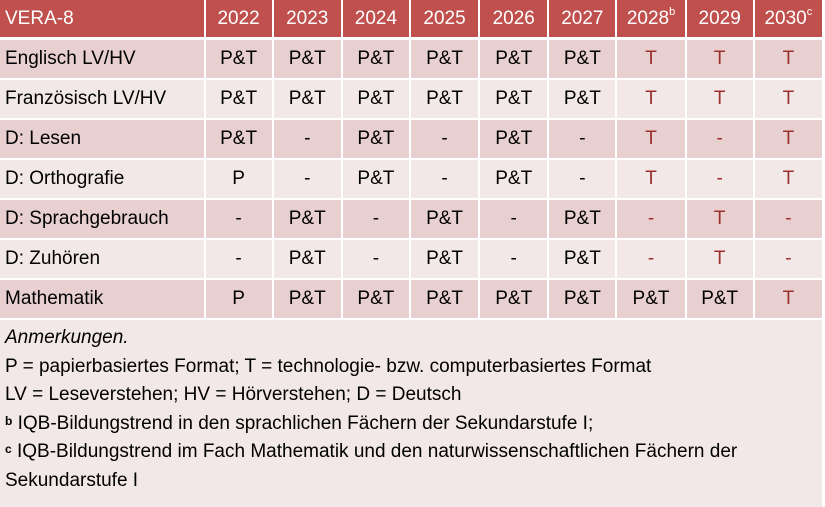 The image size is (825, 507). Describe the element at coordinates (9, 420) in the screenshot. I see `footnote-b-mark: b` at that location.